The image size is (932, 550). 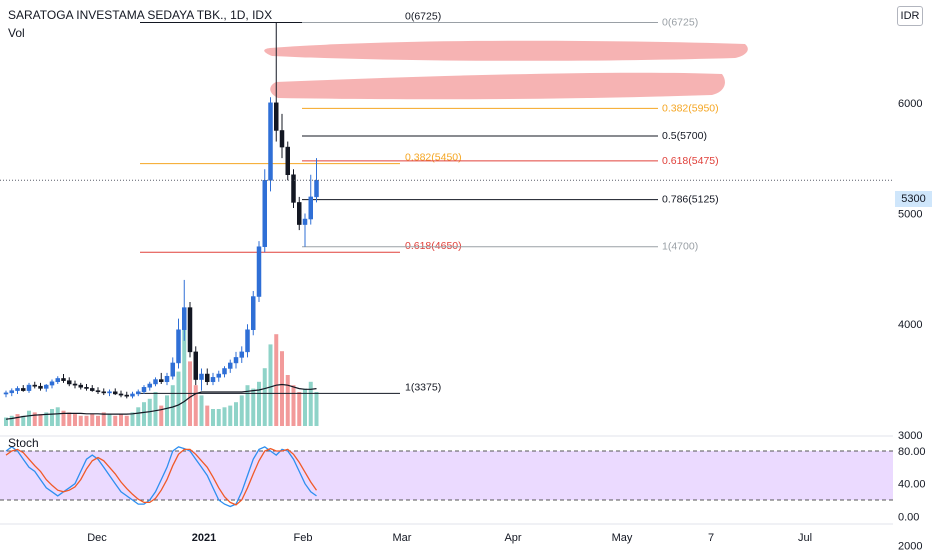 I want to click on time-tick-label: Dec, so click(x=97, y=538).